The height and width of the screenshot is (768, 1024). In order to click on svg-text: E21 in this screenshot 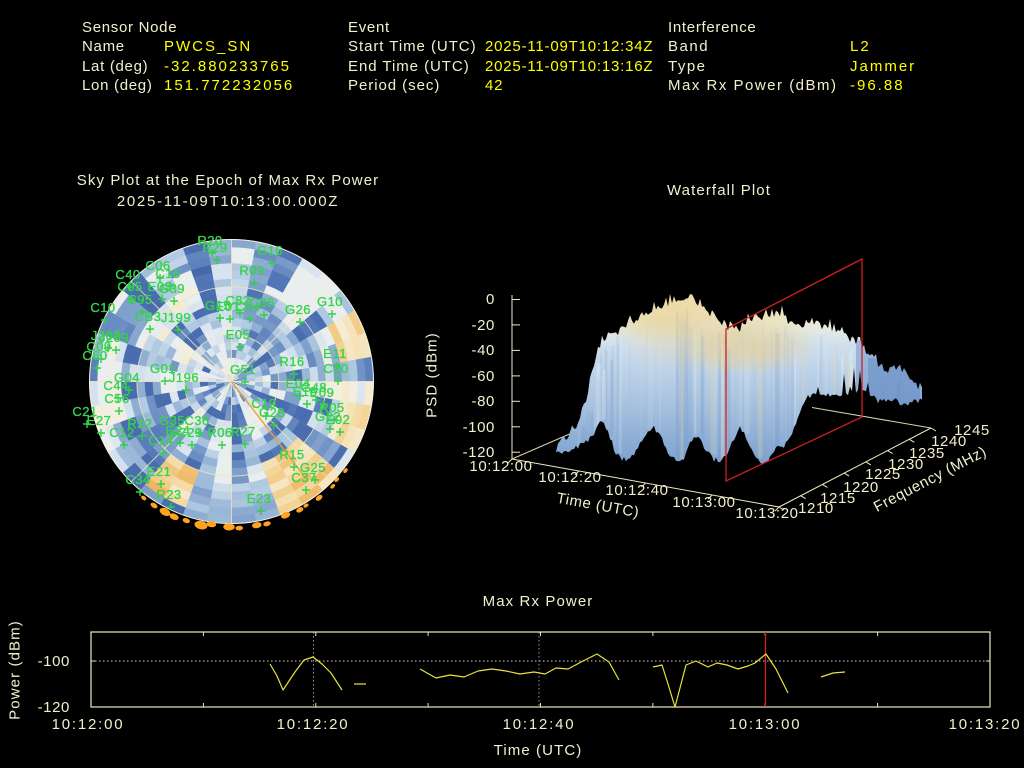, I will do `click(159, 471)`.